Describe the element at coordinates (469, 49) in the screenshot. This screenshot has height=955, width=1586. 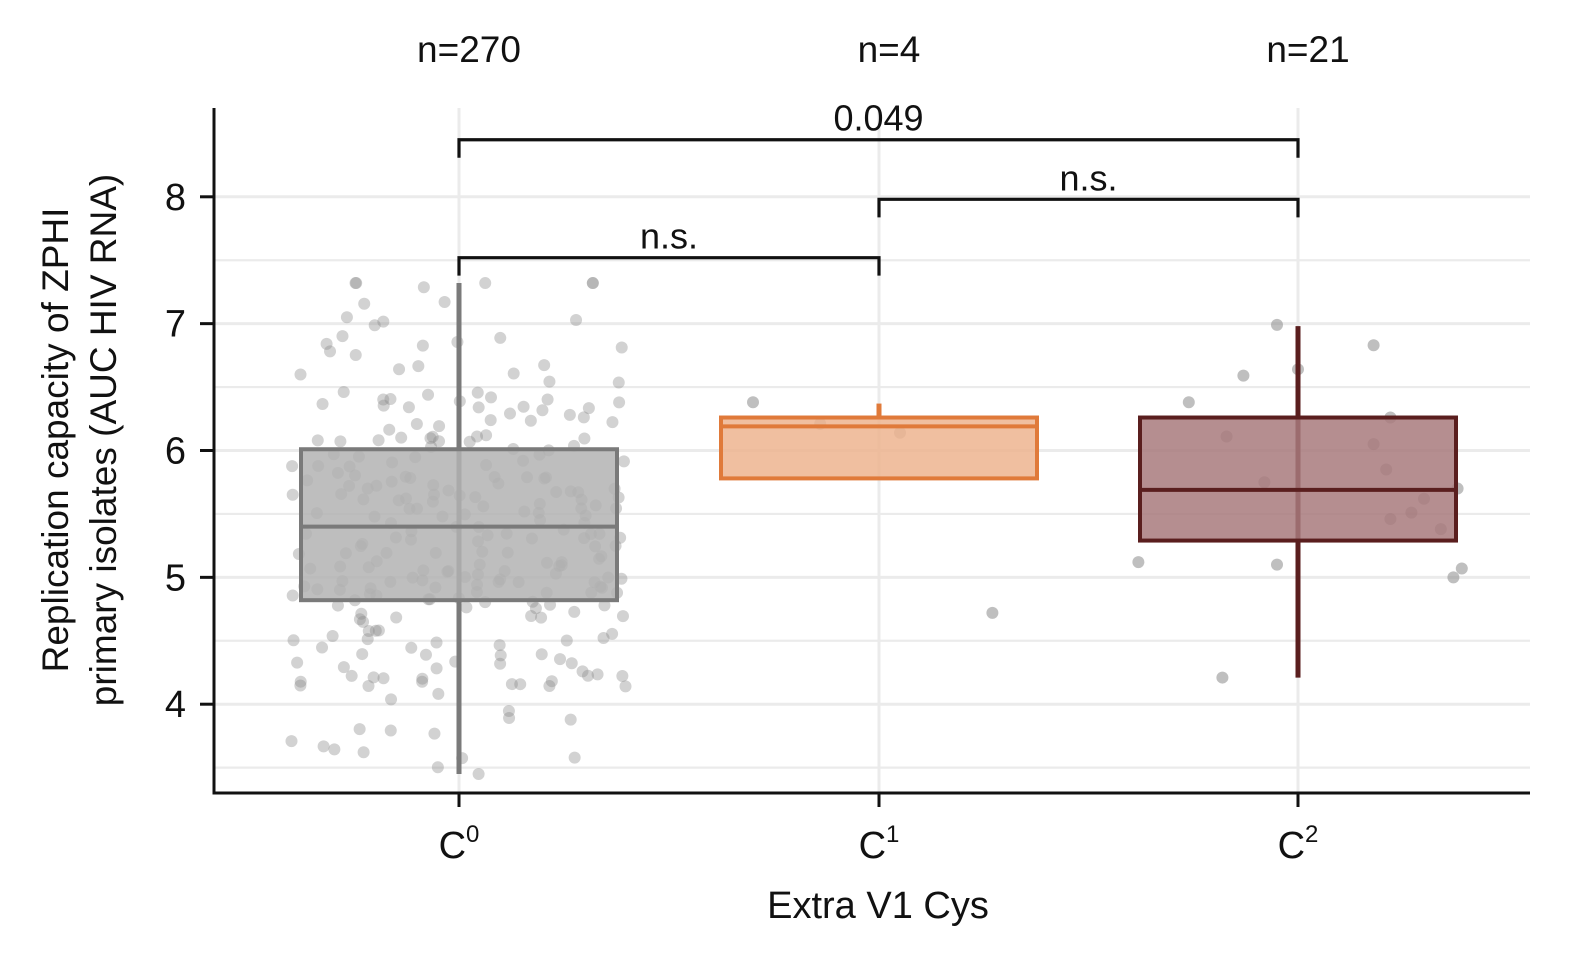
I see `group-count-label: n=270` at that location.